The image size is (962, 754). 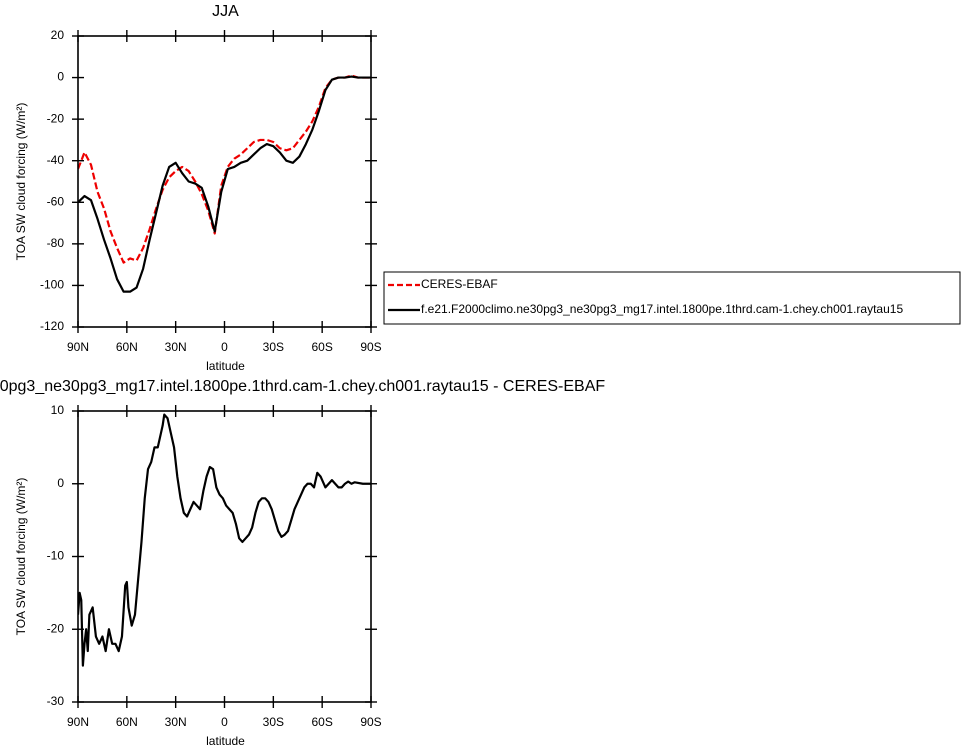 What do you see at coordinates (58, 35) in the screenshot?
I see `y-tick-label: 20` at bounding box center [58, 35].